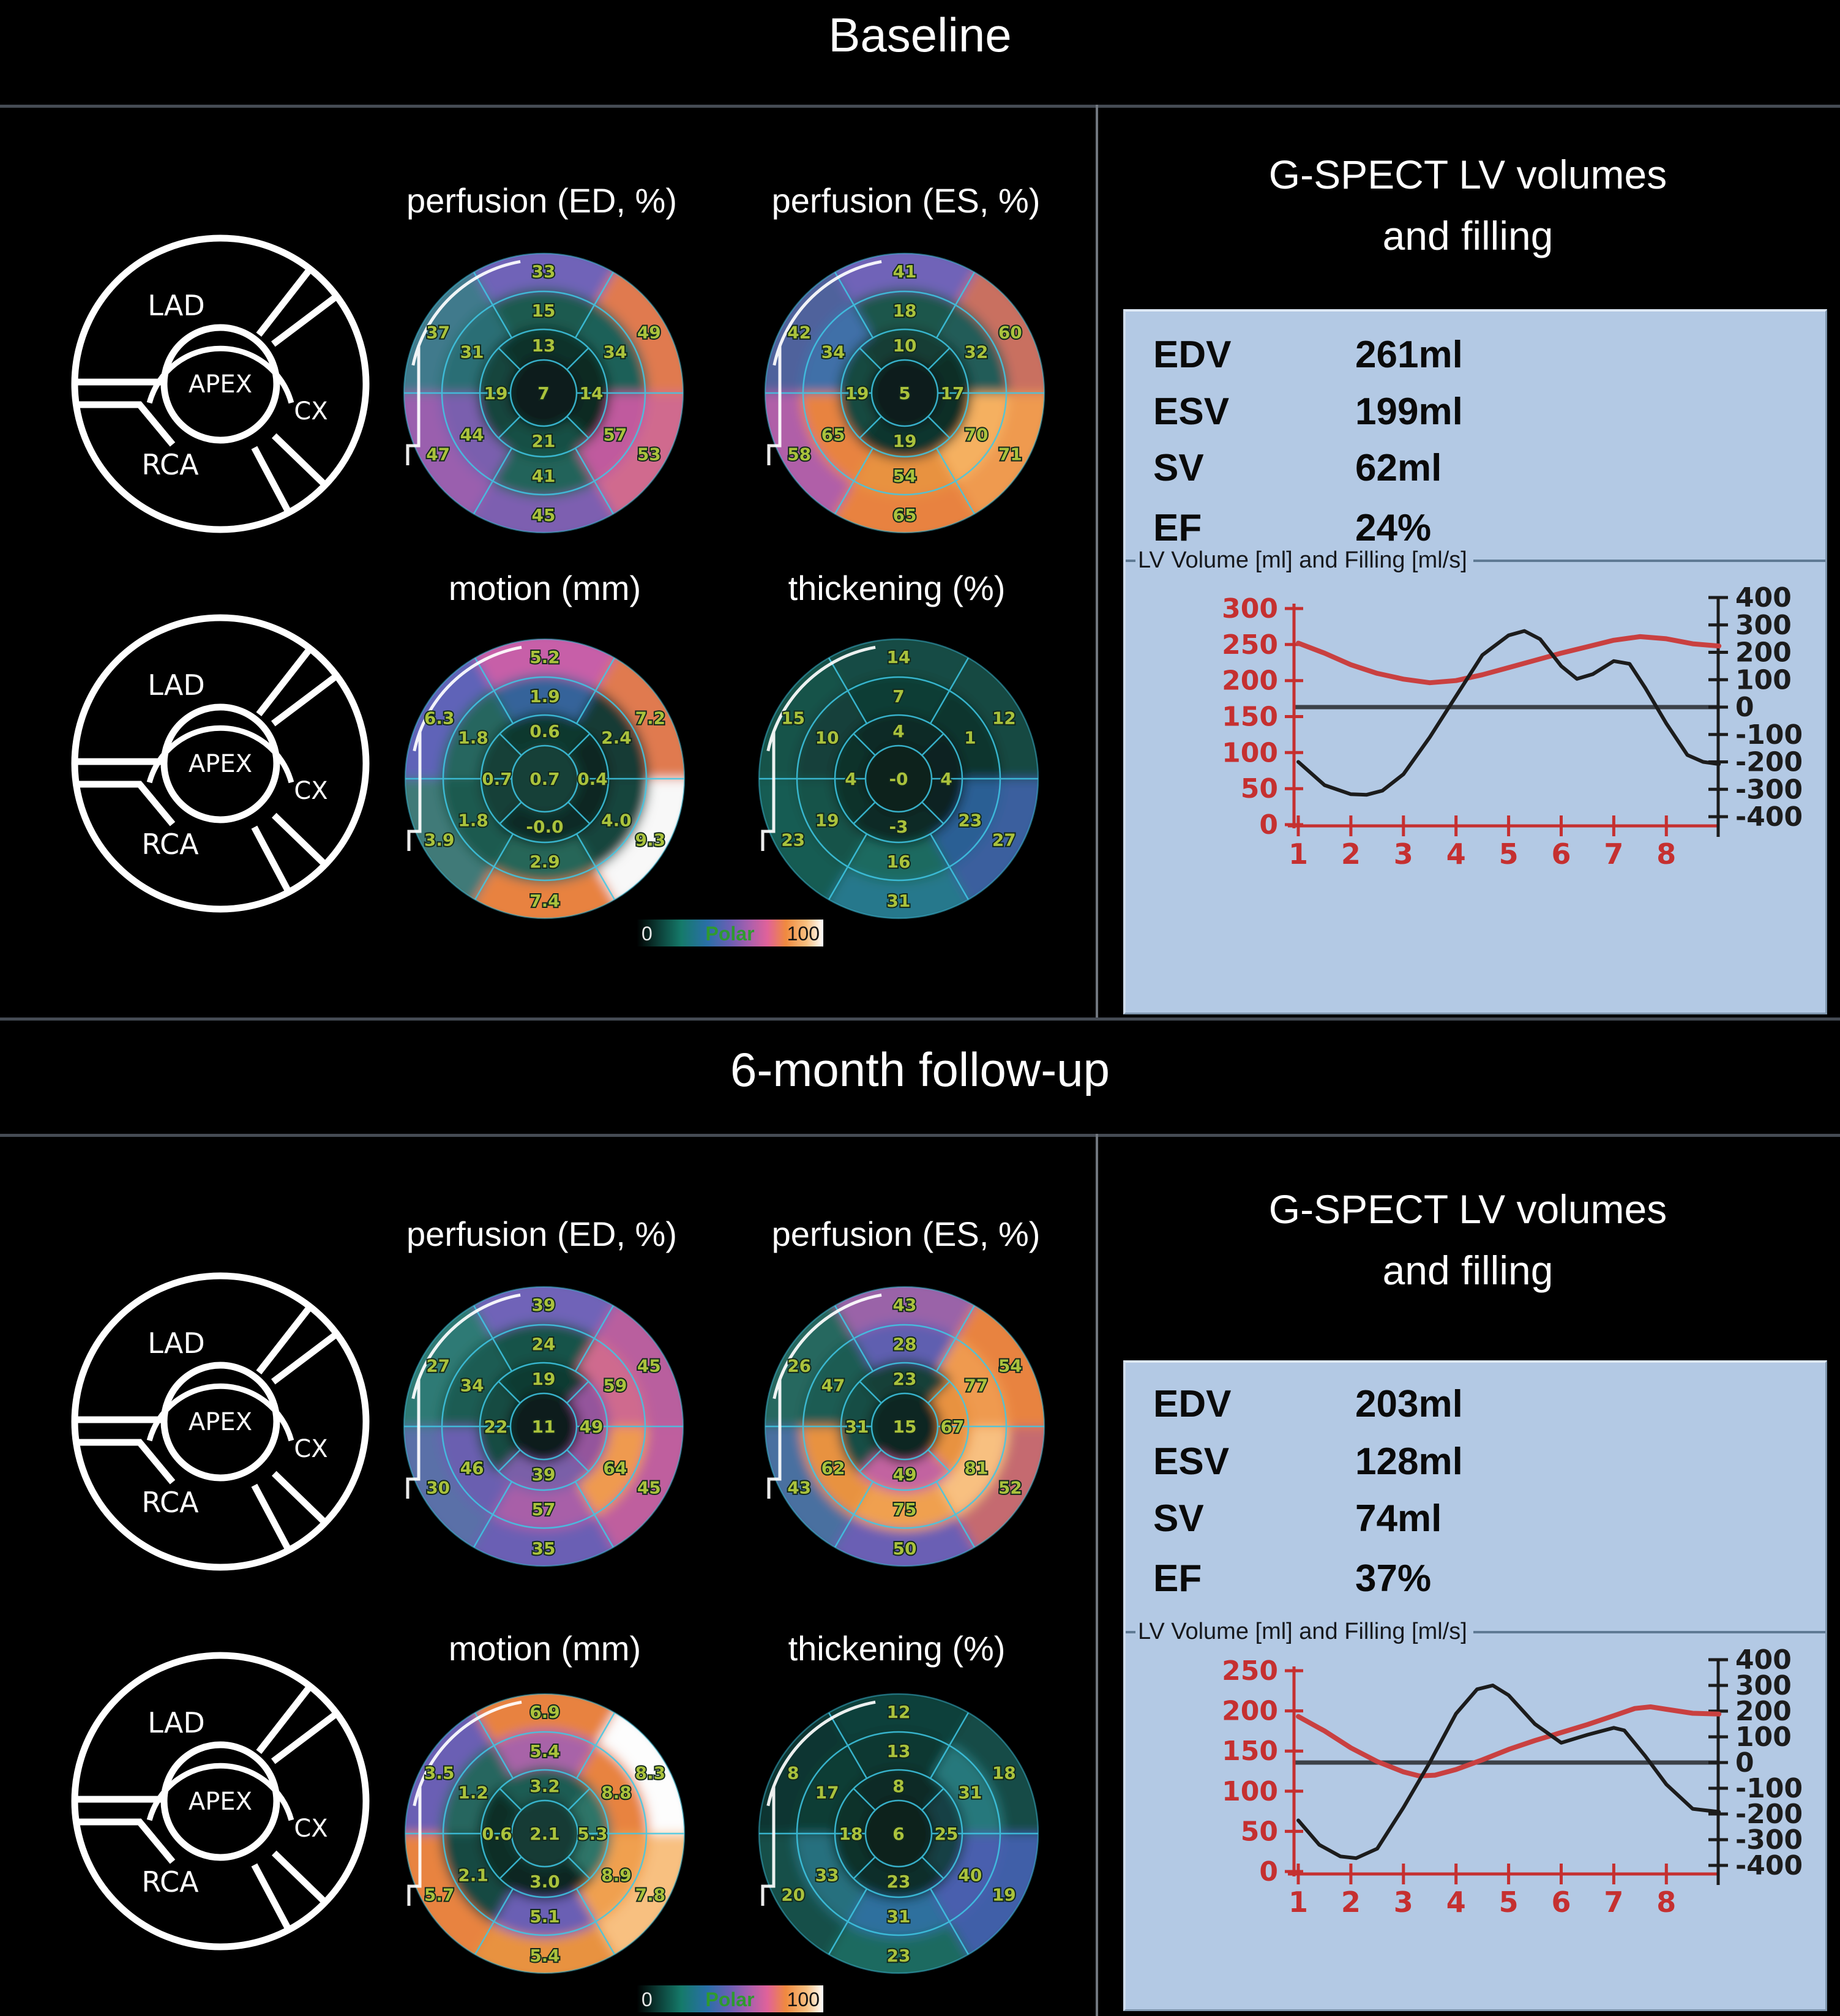 Image resolution: width=1840 pixels, height=2016 pixels. I want to click on polar-segment-value: 67, so click(953, 1427).